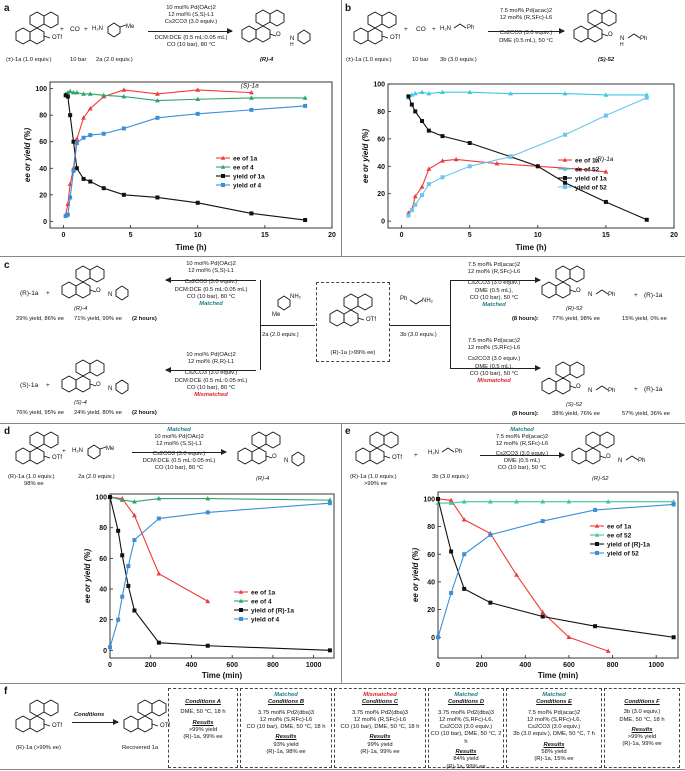 This screenshot has width=685, height=771. Describe the element at coordinates (332, 235) in the screenshot. I see `x-tick-label: 20` at that location.